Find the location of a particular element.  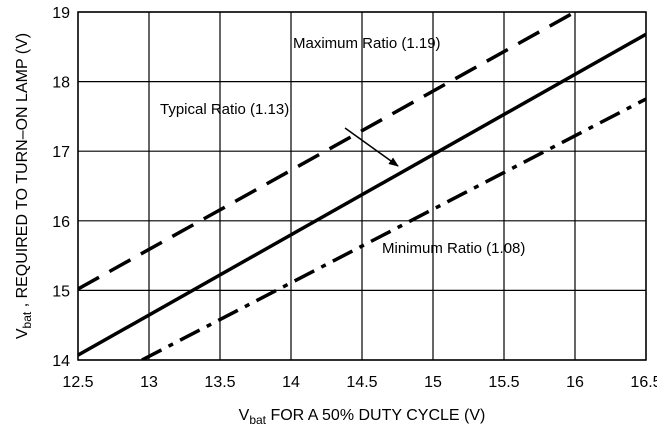

y-tick-label: 19 is located at coordinates (61, 13).